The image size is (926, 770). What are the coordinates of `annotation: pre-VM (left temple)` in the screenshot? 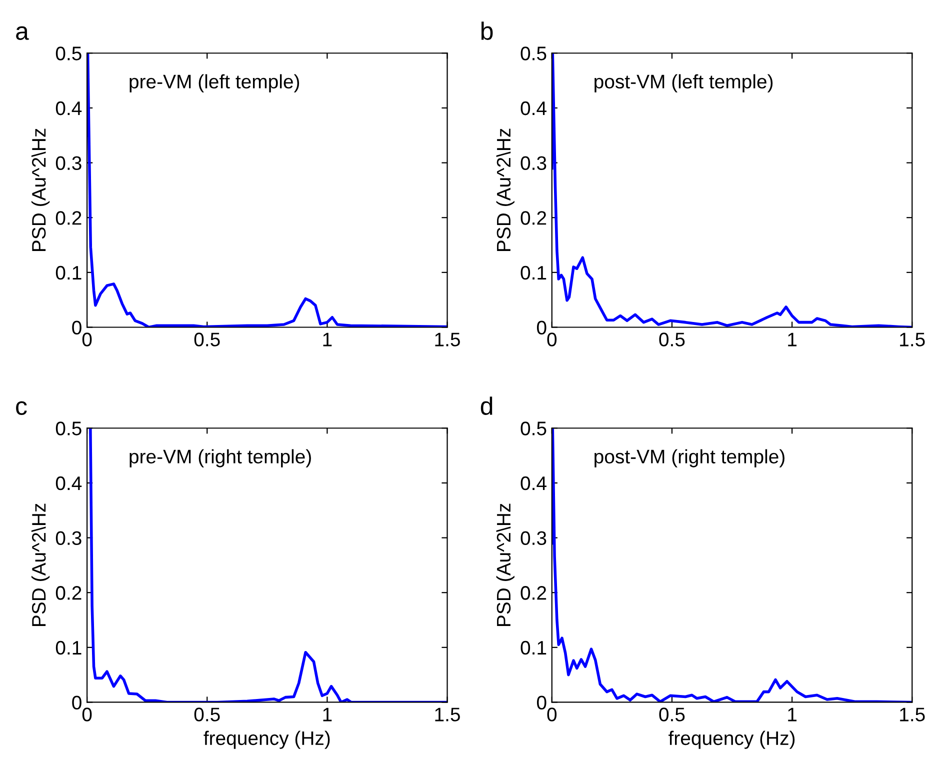 It's located at (215, 83).